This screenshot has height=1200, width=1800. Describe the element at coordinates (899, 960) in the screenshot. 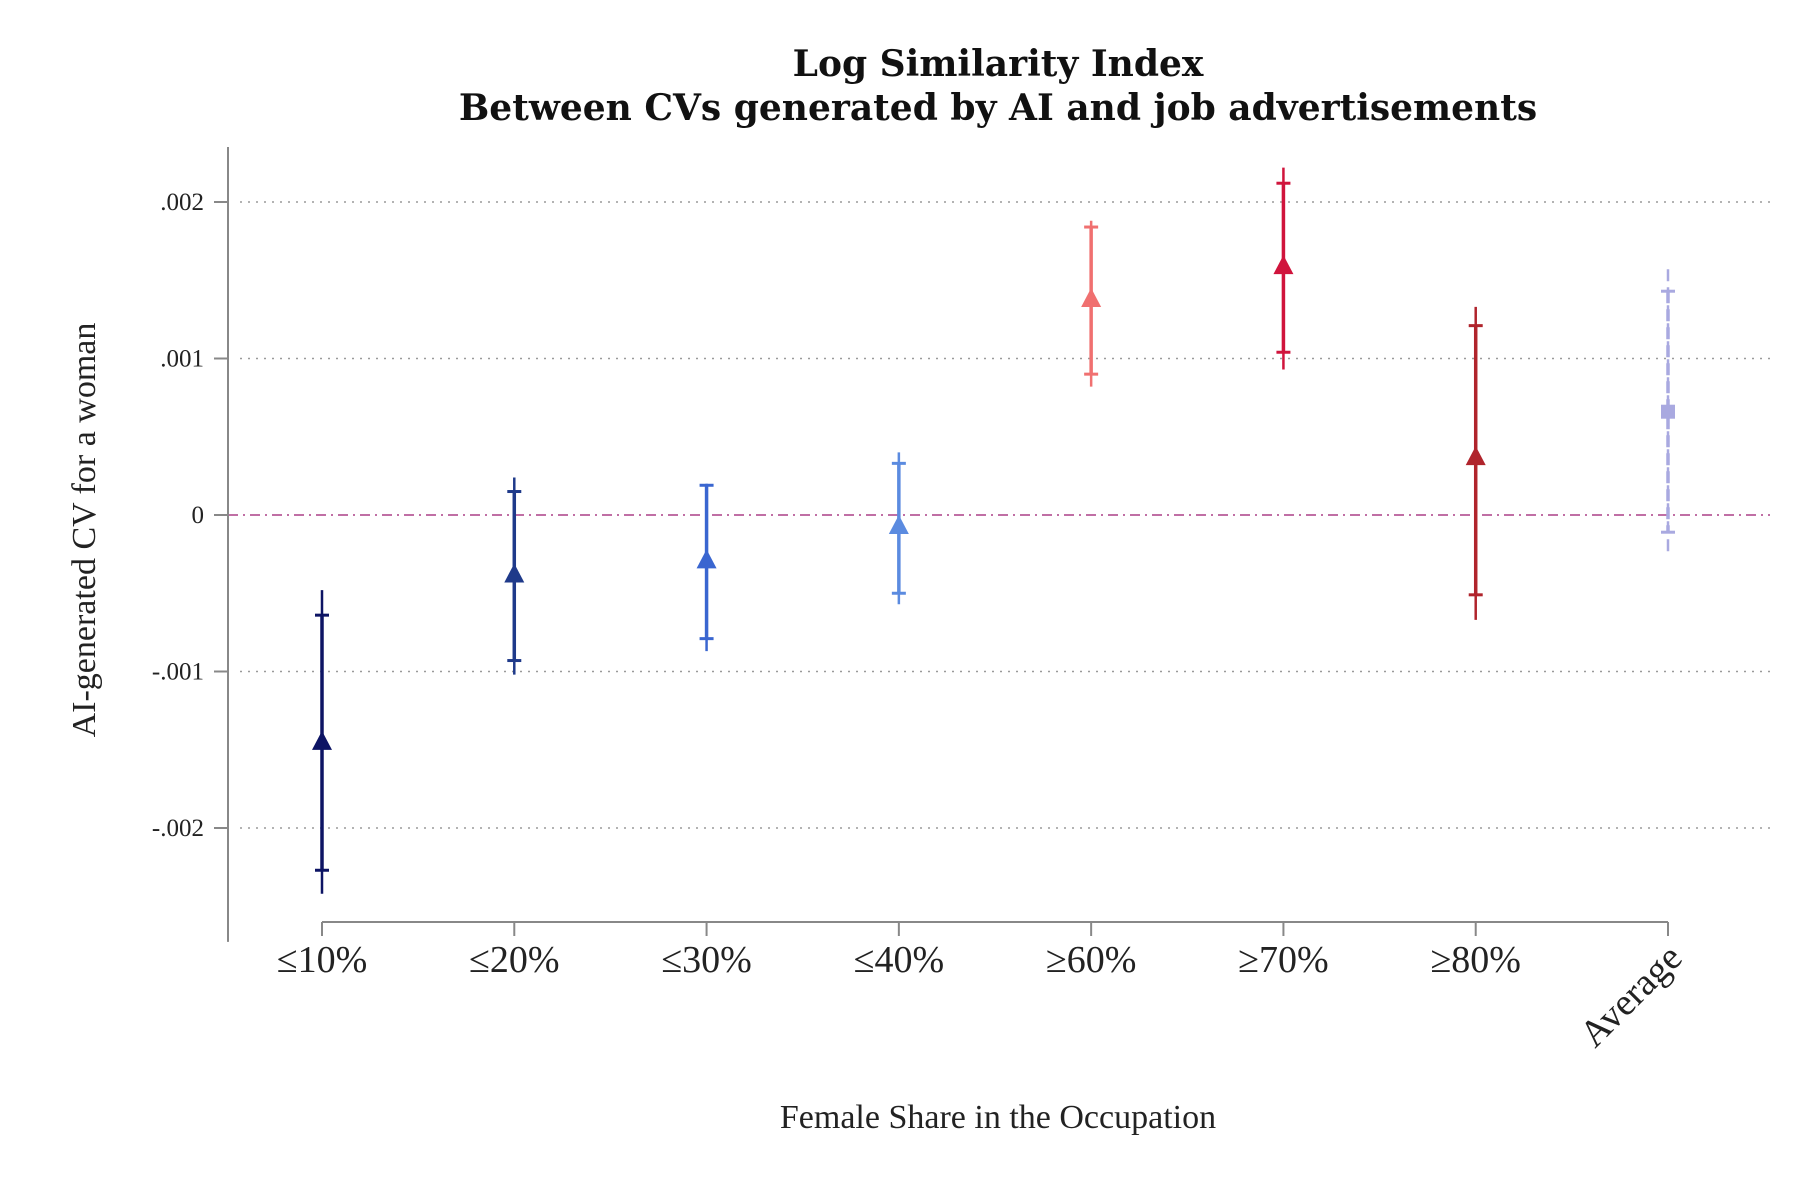

I see `x-tick-label: ≤40%` at that location.